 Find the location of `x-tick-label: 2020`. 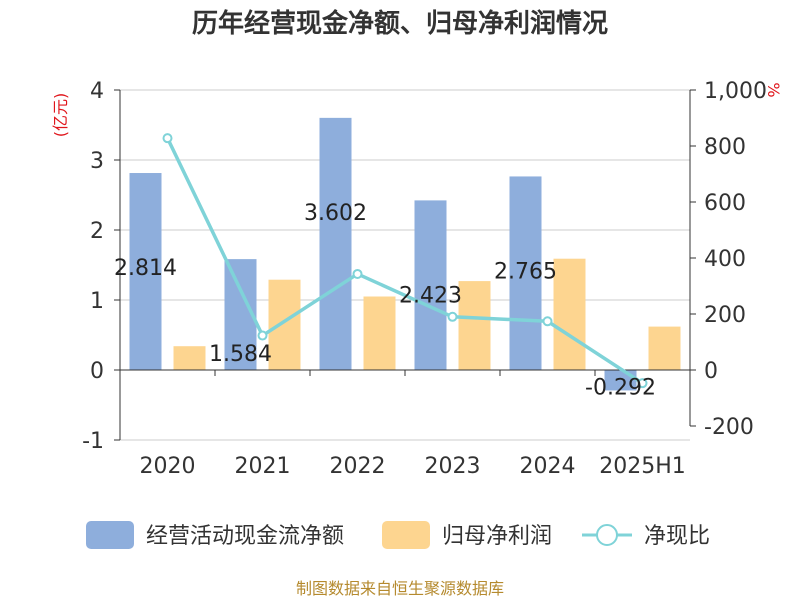

x-tick-label: 2020 is located at coordinates (168, 466).